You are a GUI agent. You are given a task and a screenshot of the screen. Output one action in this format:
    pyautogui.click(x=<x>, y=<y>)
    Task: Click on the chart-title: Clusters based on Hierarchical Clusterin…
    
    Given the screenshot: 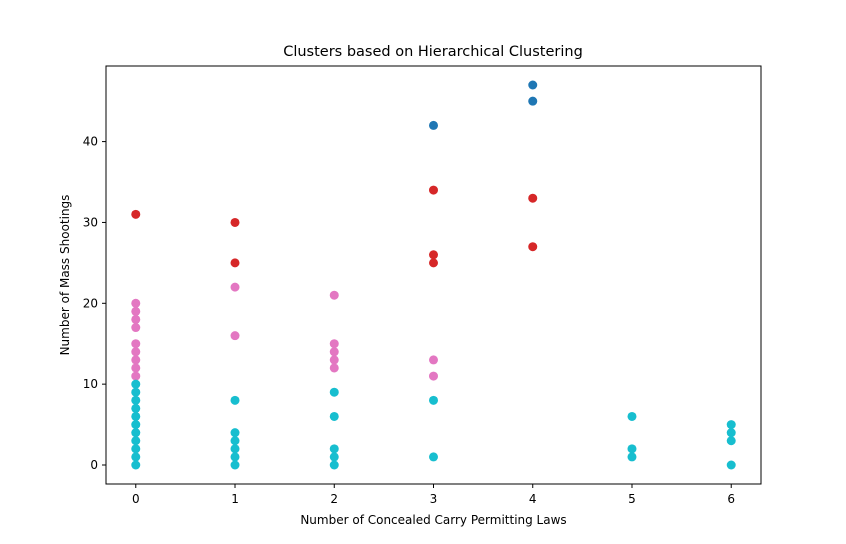 What is the action you would take?
    pyautogui.click(x=433, y=52)
    